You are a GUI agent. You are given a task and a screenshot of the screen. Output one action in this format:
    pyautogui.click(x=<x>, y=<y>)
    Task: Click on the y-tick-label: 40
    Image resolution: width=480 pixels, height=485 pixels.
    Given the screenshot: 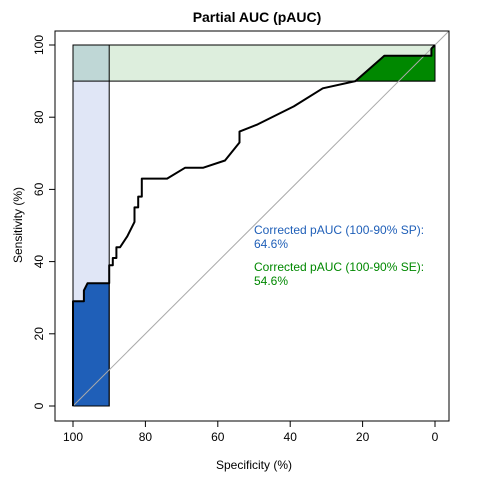 What is the action you would take?
    pyautogui.click(x=39, y=262)
    